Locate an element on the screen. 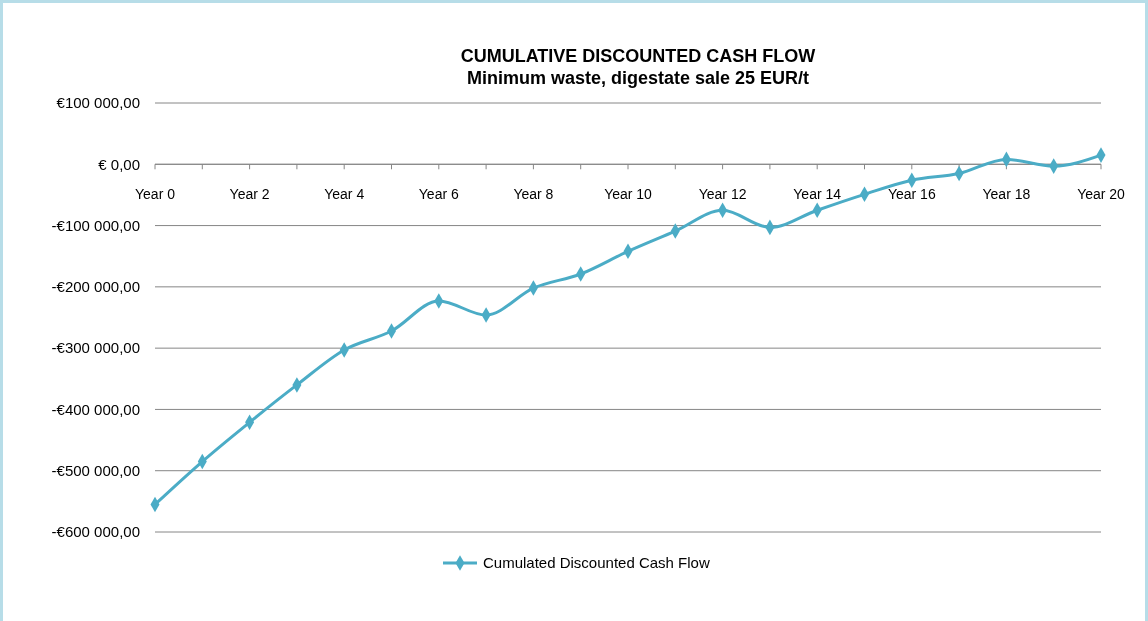  x-tick-label: Year 0 is located at coordinates (155, 194).